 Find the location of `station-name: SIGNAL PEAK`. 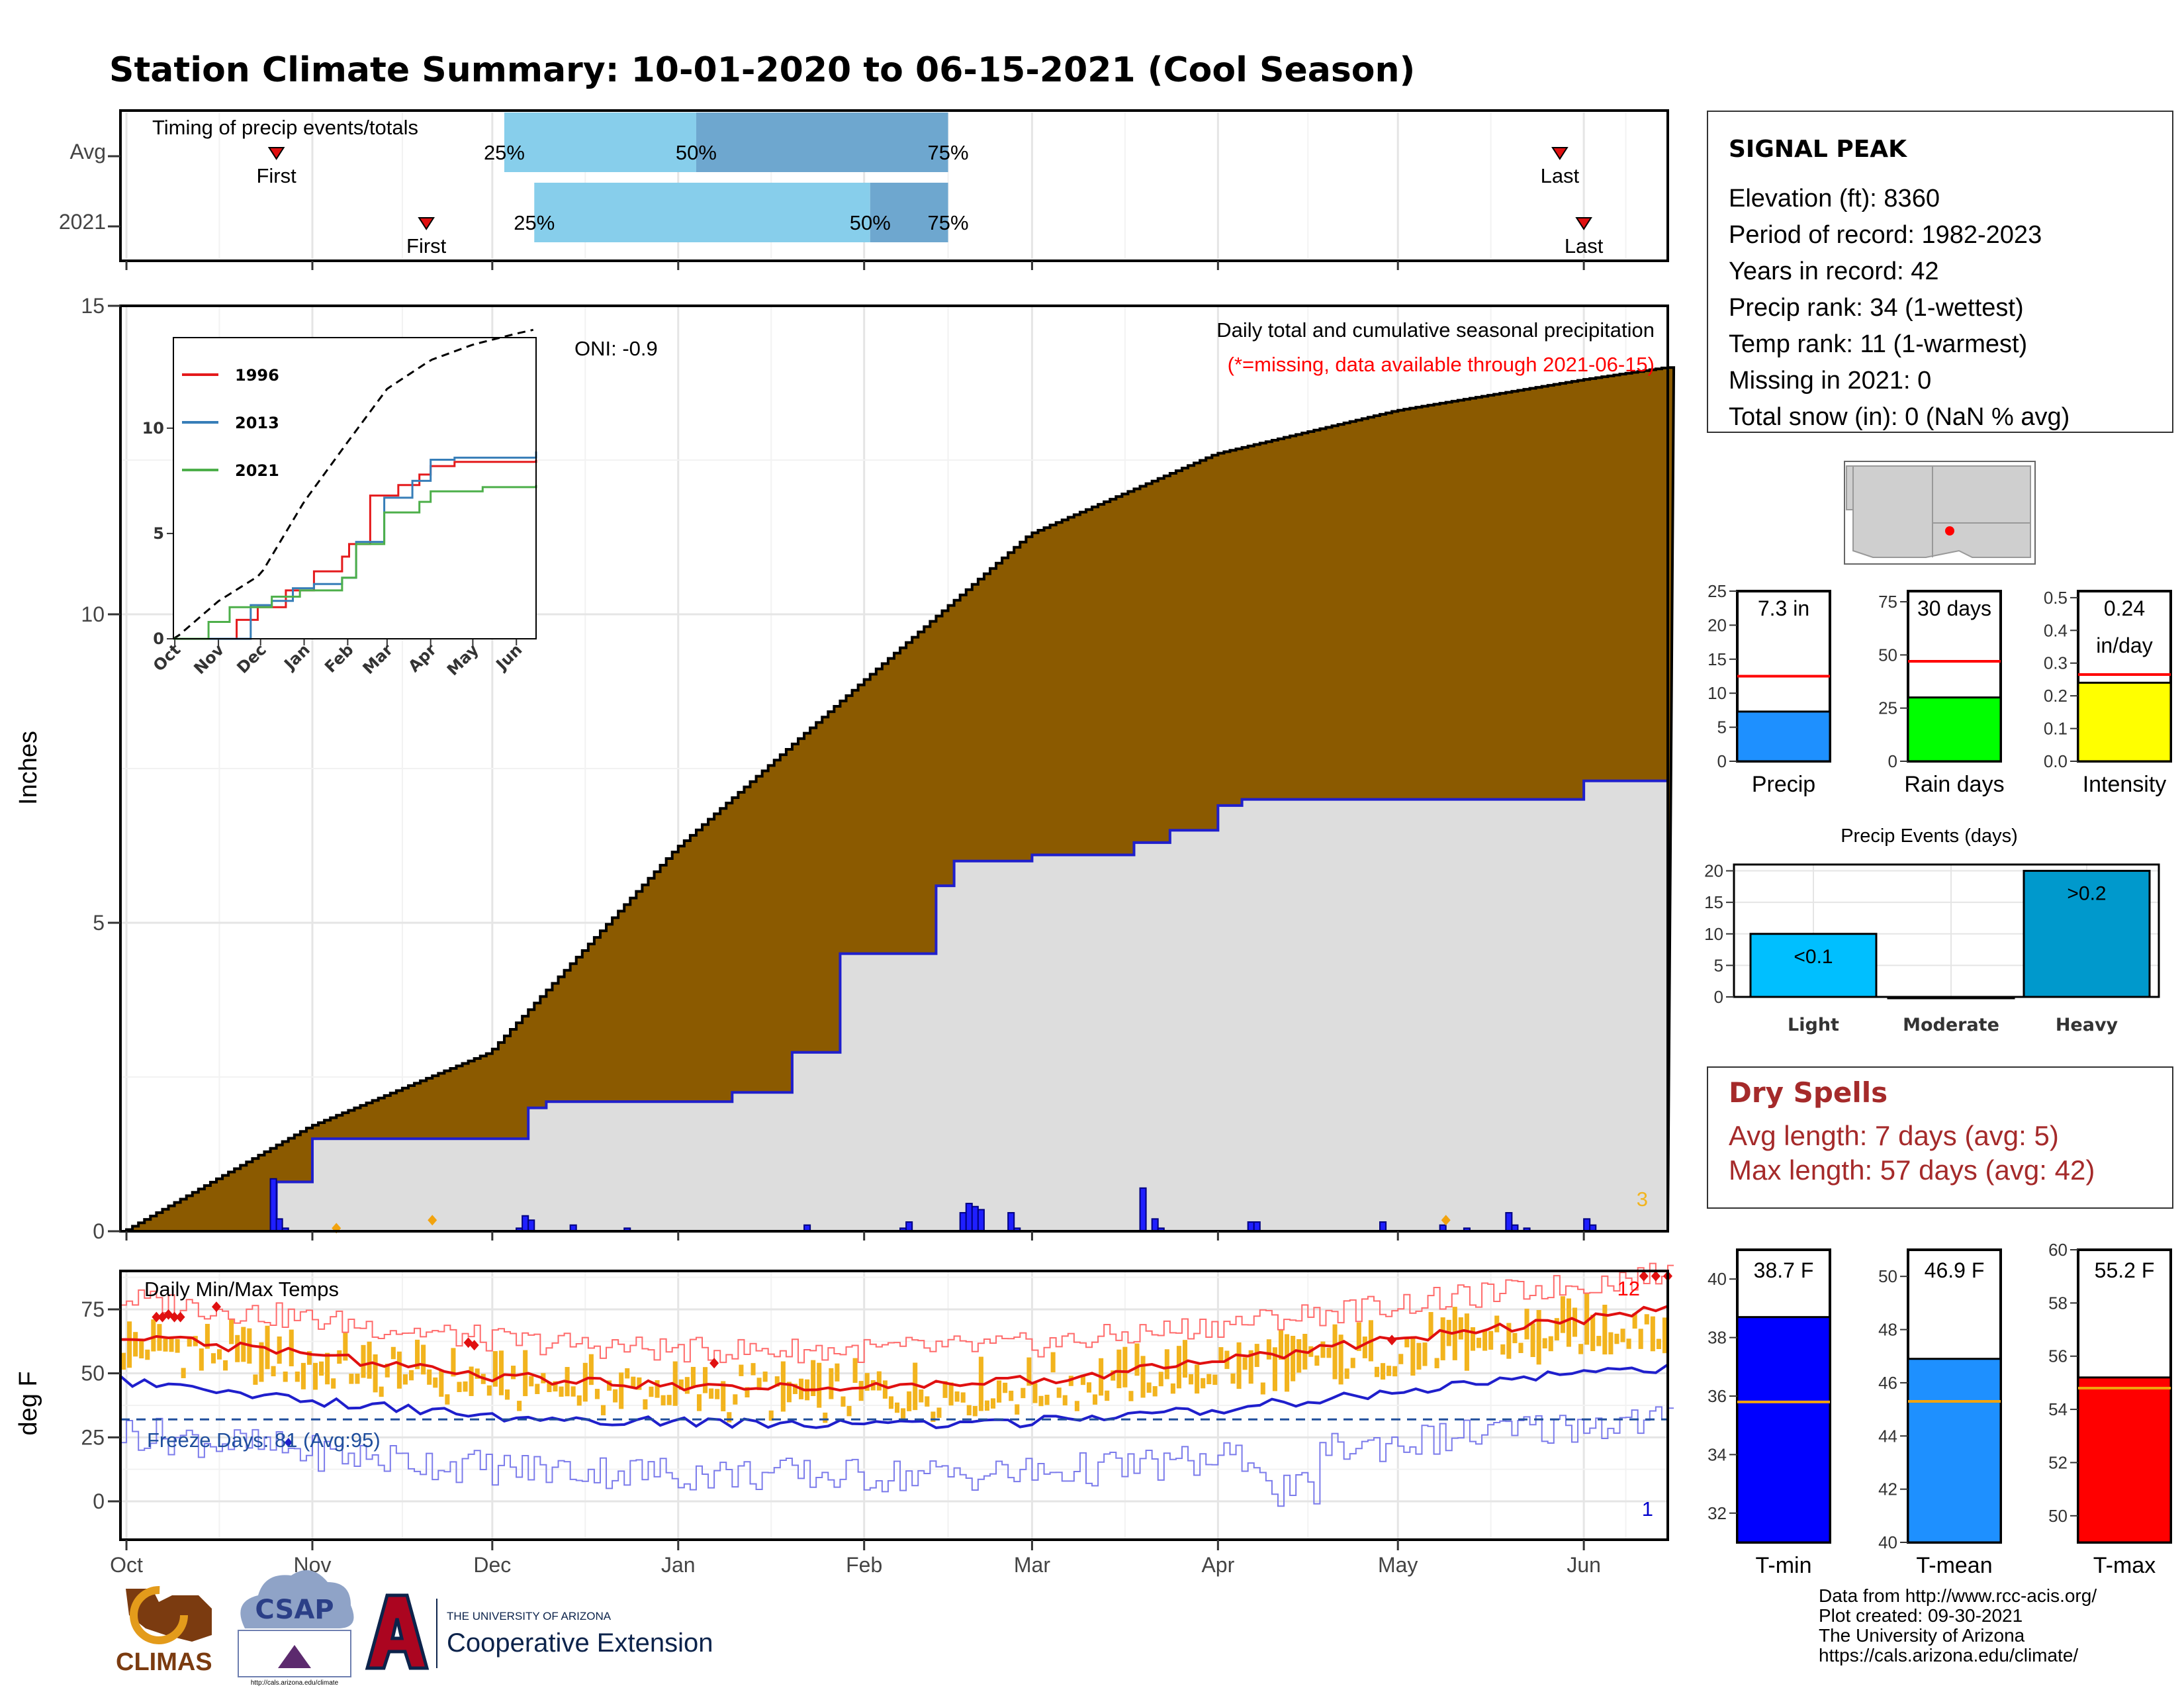

station-name: SIGNAL PEAK is located at coordinates (1818, 149).